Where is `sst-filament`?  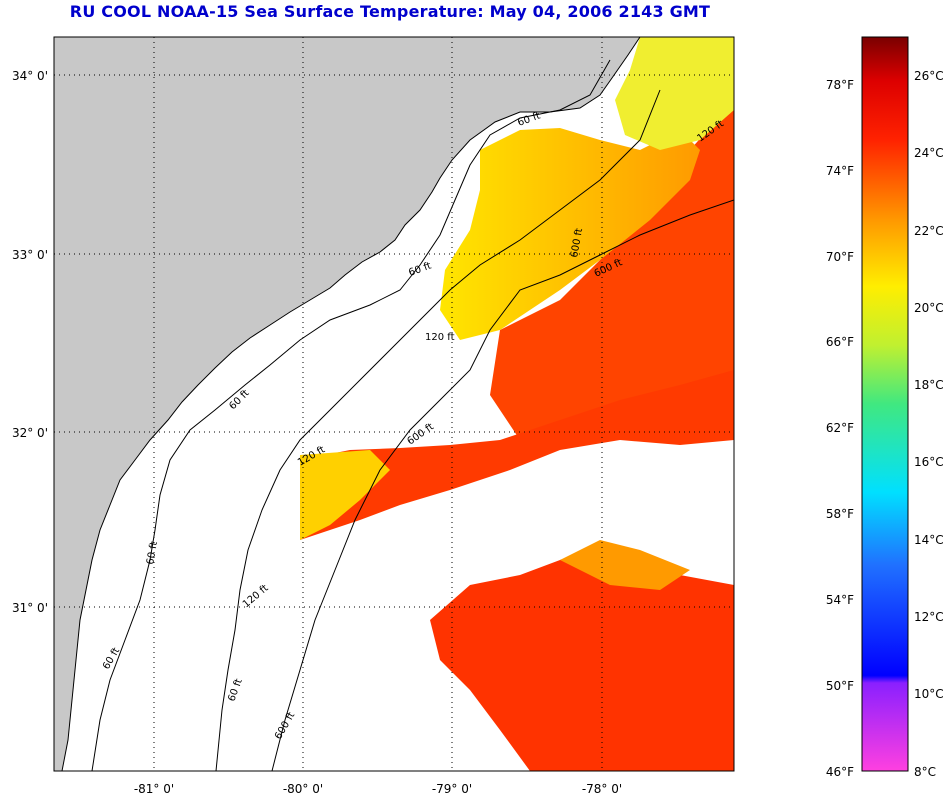
sst-filament is located at coordinates (517, 455).